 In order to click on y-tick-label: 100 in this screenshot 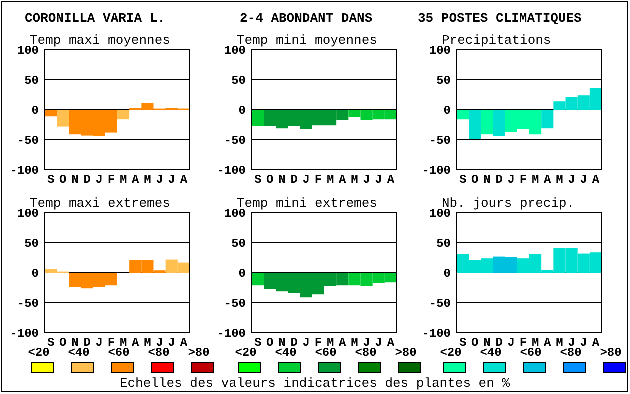, I will do `click(440, 214)`.